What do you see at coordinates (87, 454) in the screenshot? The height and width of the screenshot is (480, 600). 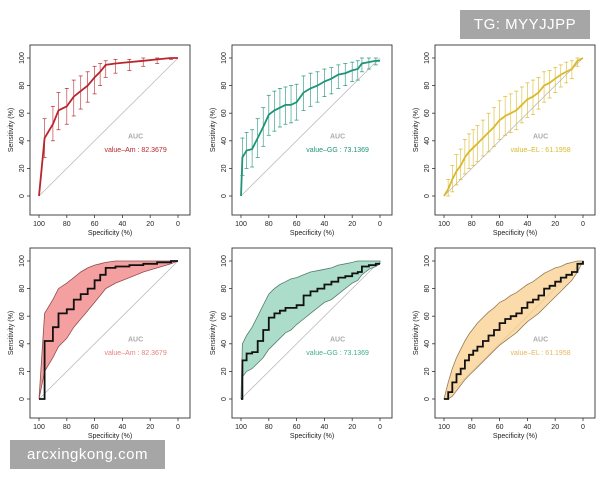 I see `watermark-bottom: arcxingkong.com` at bounding box center [87, 454].